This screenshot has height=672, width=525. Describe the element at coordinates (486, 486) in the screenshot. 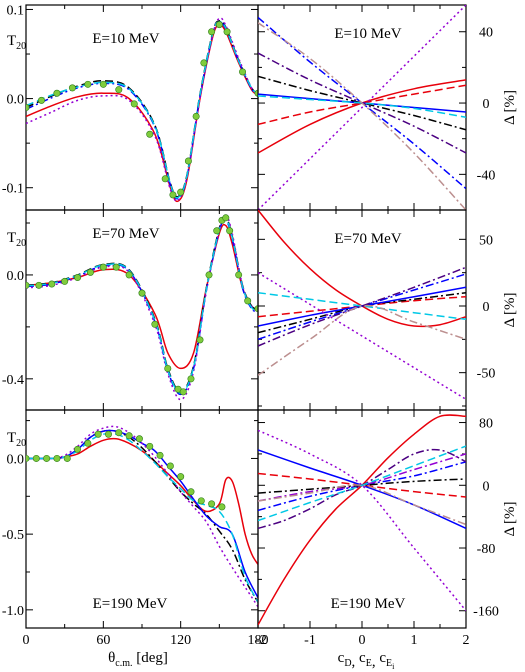

I see `y-tick-label: 0` at that location.